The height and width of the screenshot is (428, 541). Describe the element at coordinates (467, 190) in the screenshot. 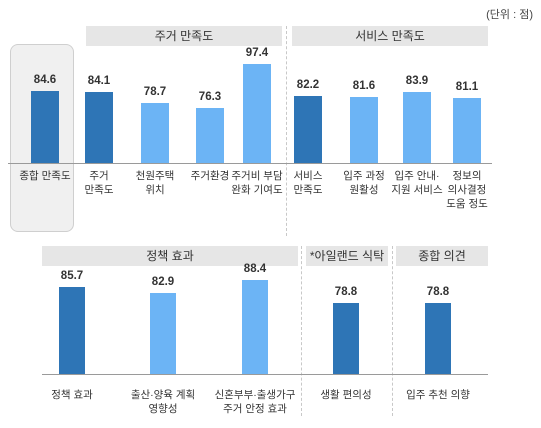

I see `category-label: 정보의 의사결정 도움 정도` at that location.